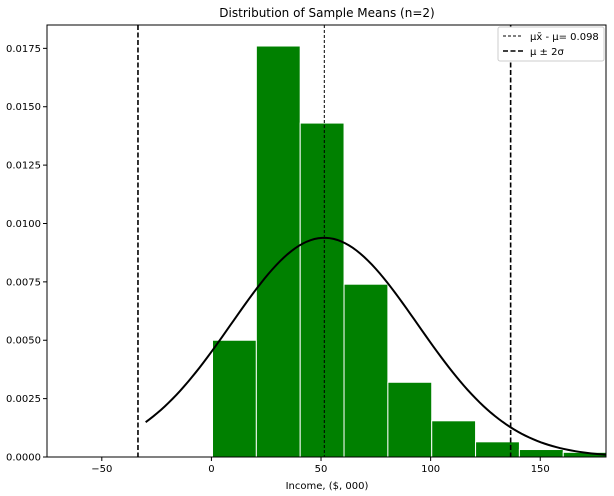 Image resolution: width=614 pixels, height=496 pixels. Describe the element at coordinates (23, 224) in the screenshot. I see `y-tick-label: 0.0100` at that location.